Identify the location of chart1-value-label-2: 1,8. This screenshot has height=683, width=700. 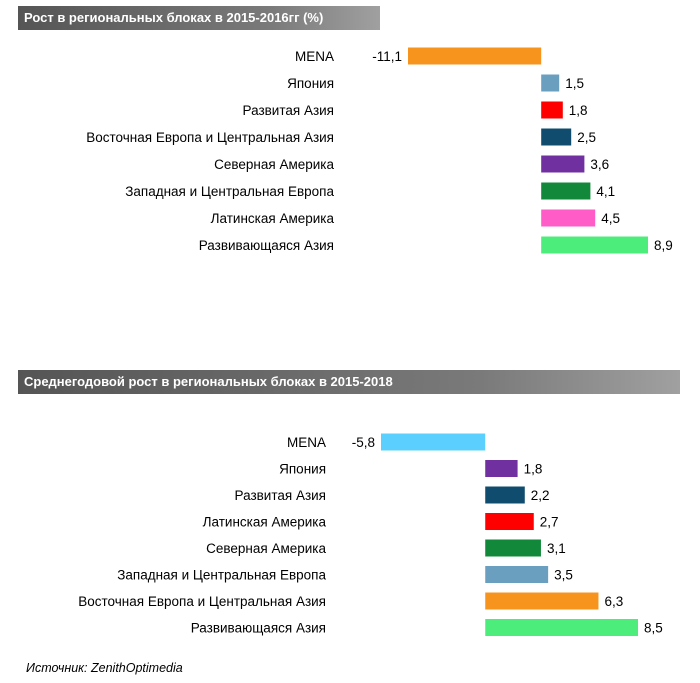
(578, 110).